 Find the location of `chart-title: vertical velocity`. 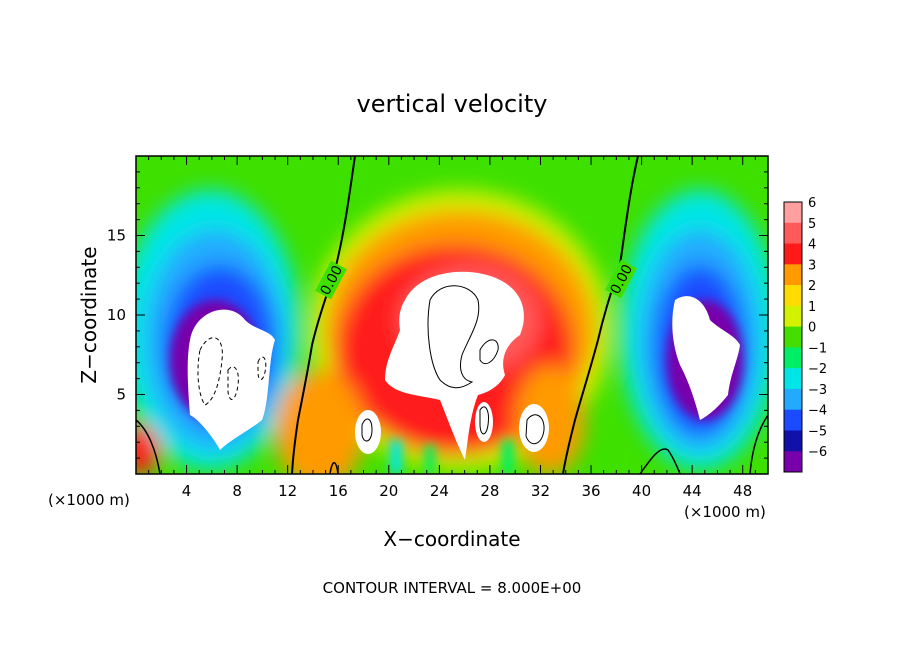

chart-title: vertical velocity is located at coordinates (452, 104).